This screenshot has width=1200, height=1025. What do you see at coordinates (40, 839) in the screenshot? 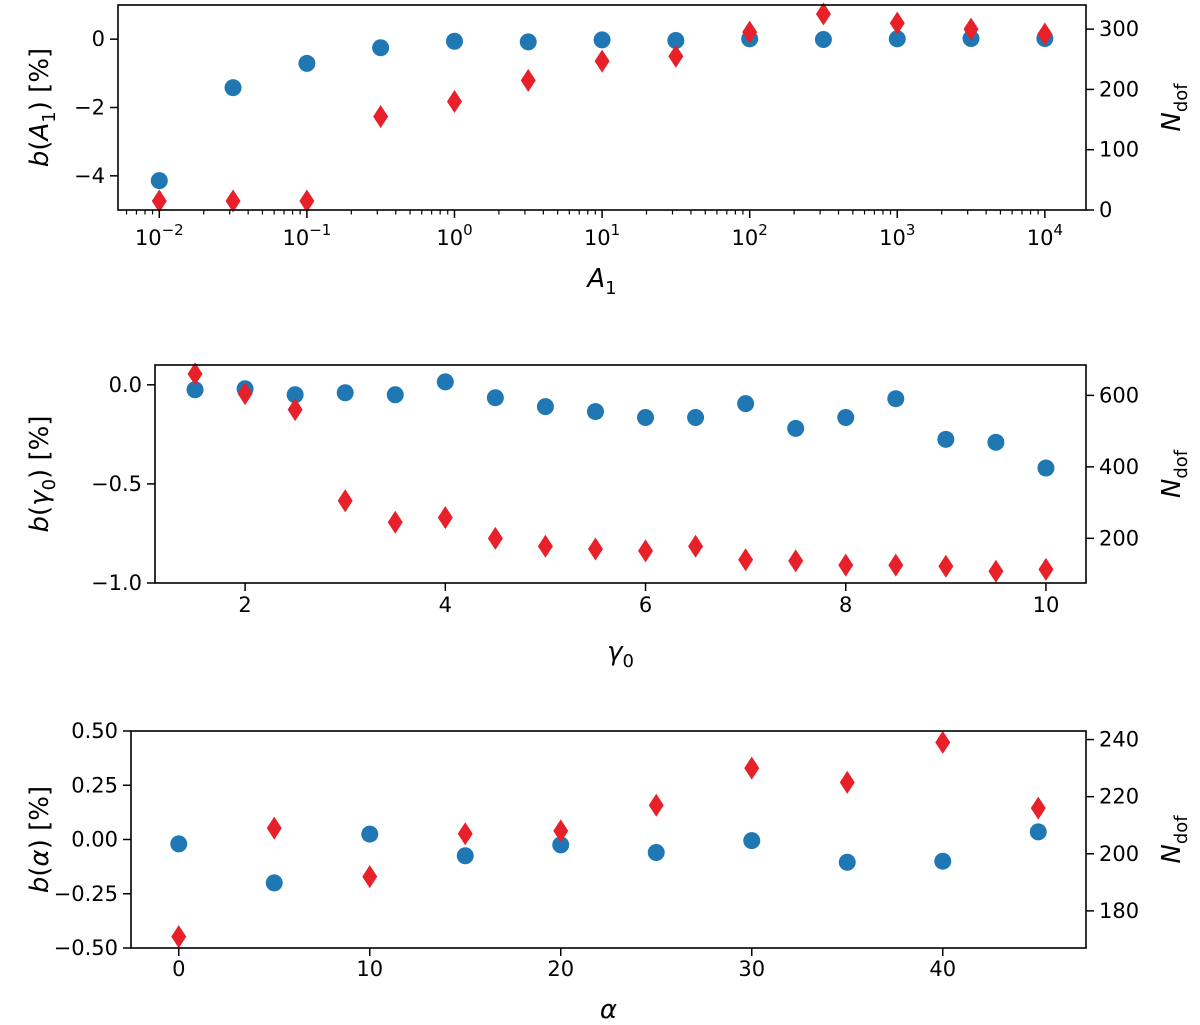
I see `y-left-axis-label: b(α) [%]` at bounding box center [40, 839].